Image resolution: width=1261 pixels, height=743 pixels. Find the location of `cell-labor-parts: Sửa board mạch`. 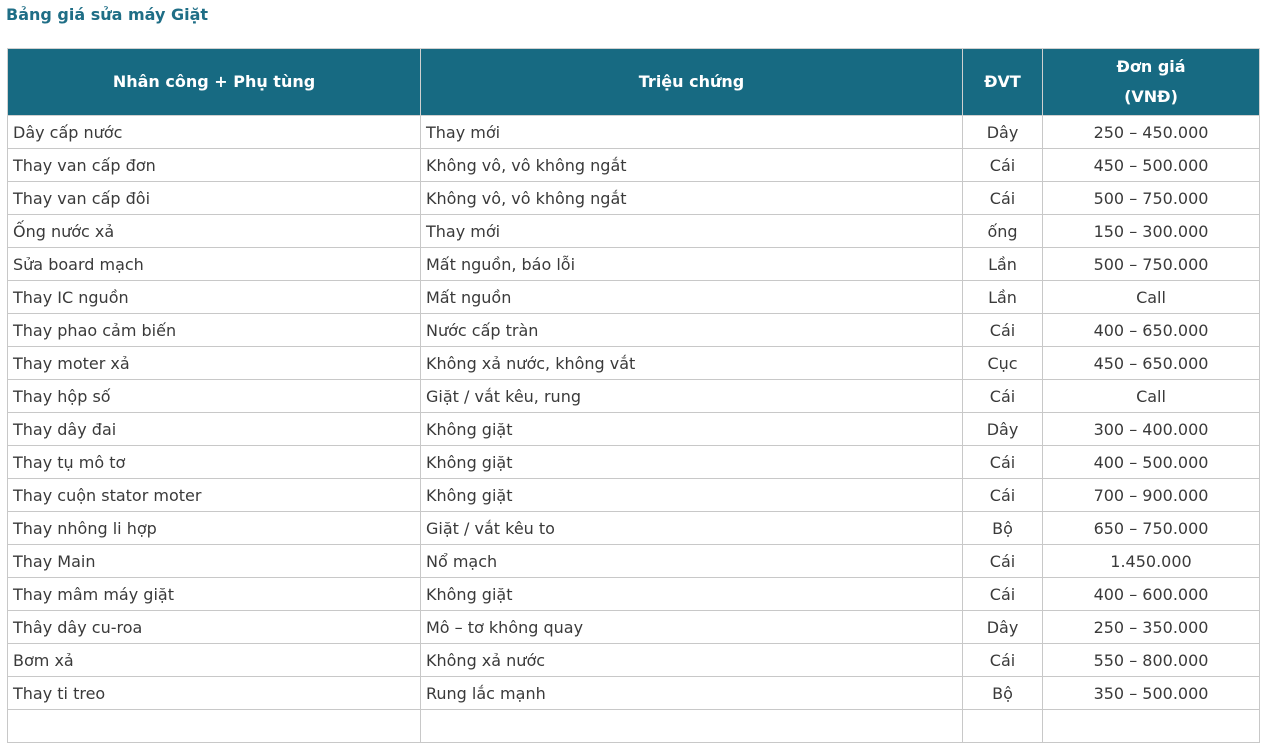

cell-labor-parts: Sửa board mạch is located at coordinates (214, 264).